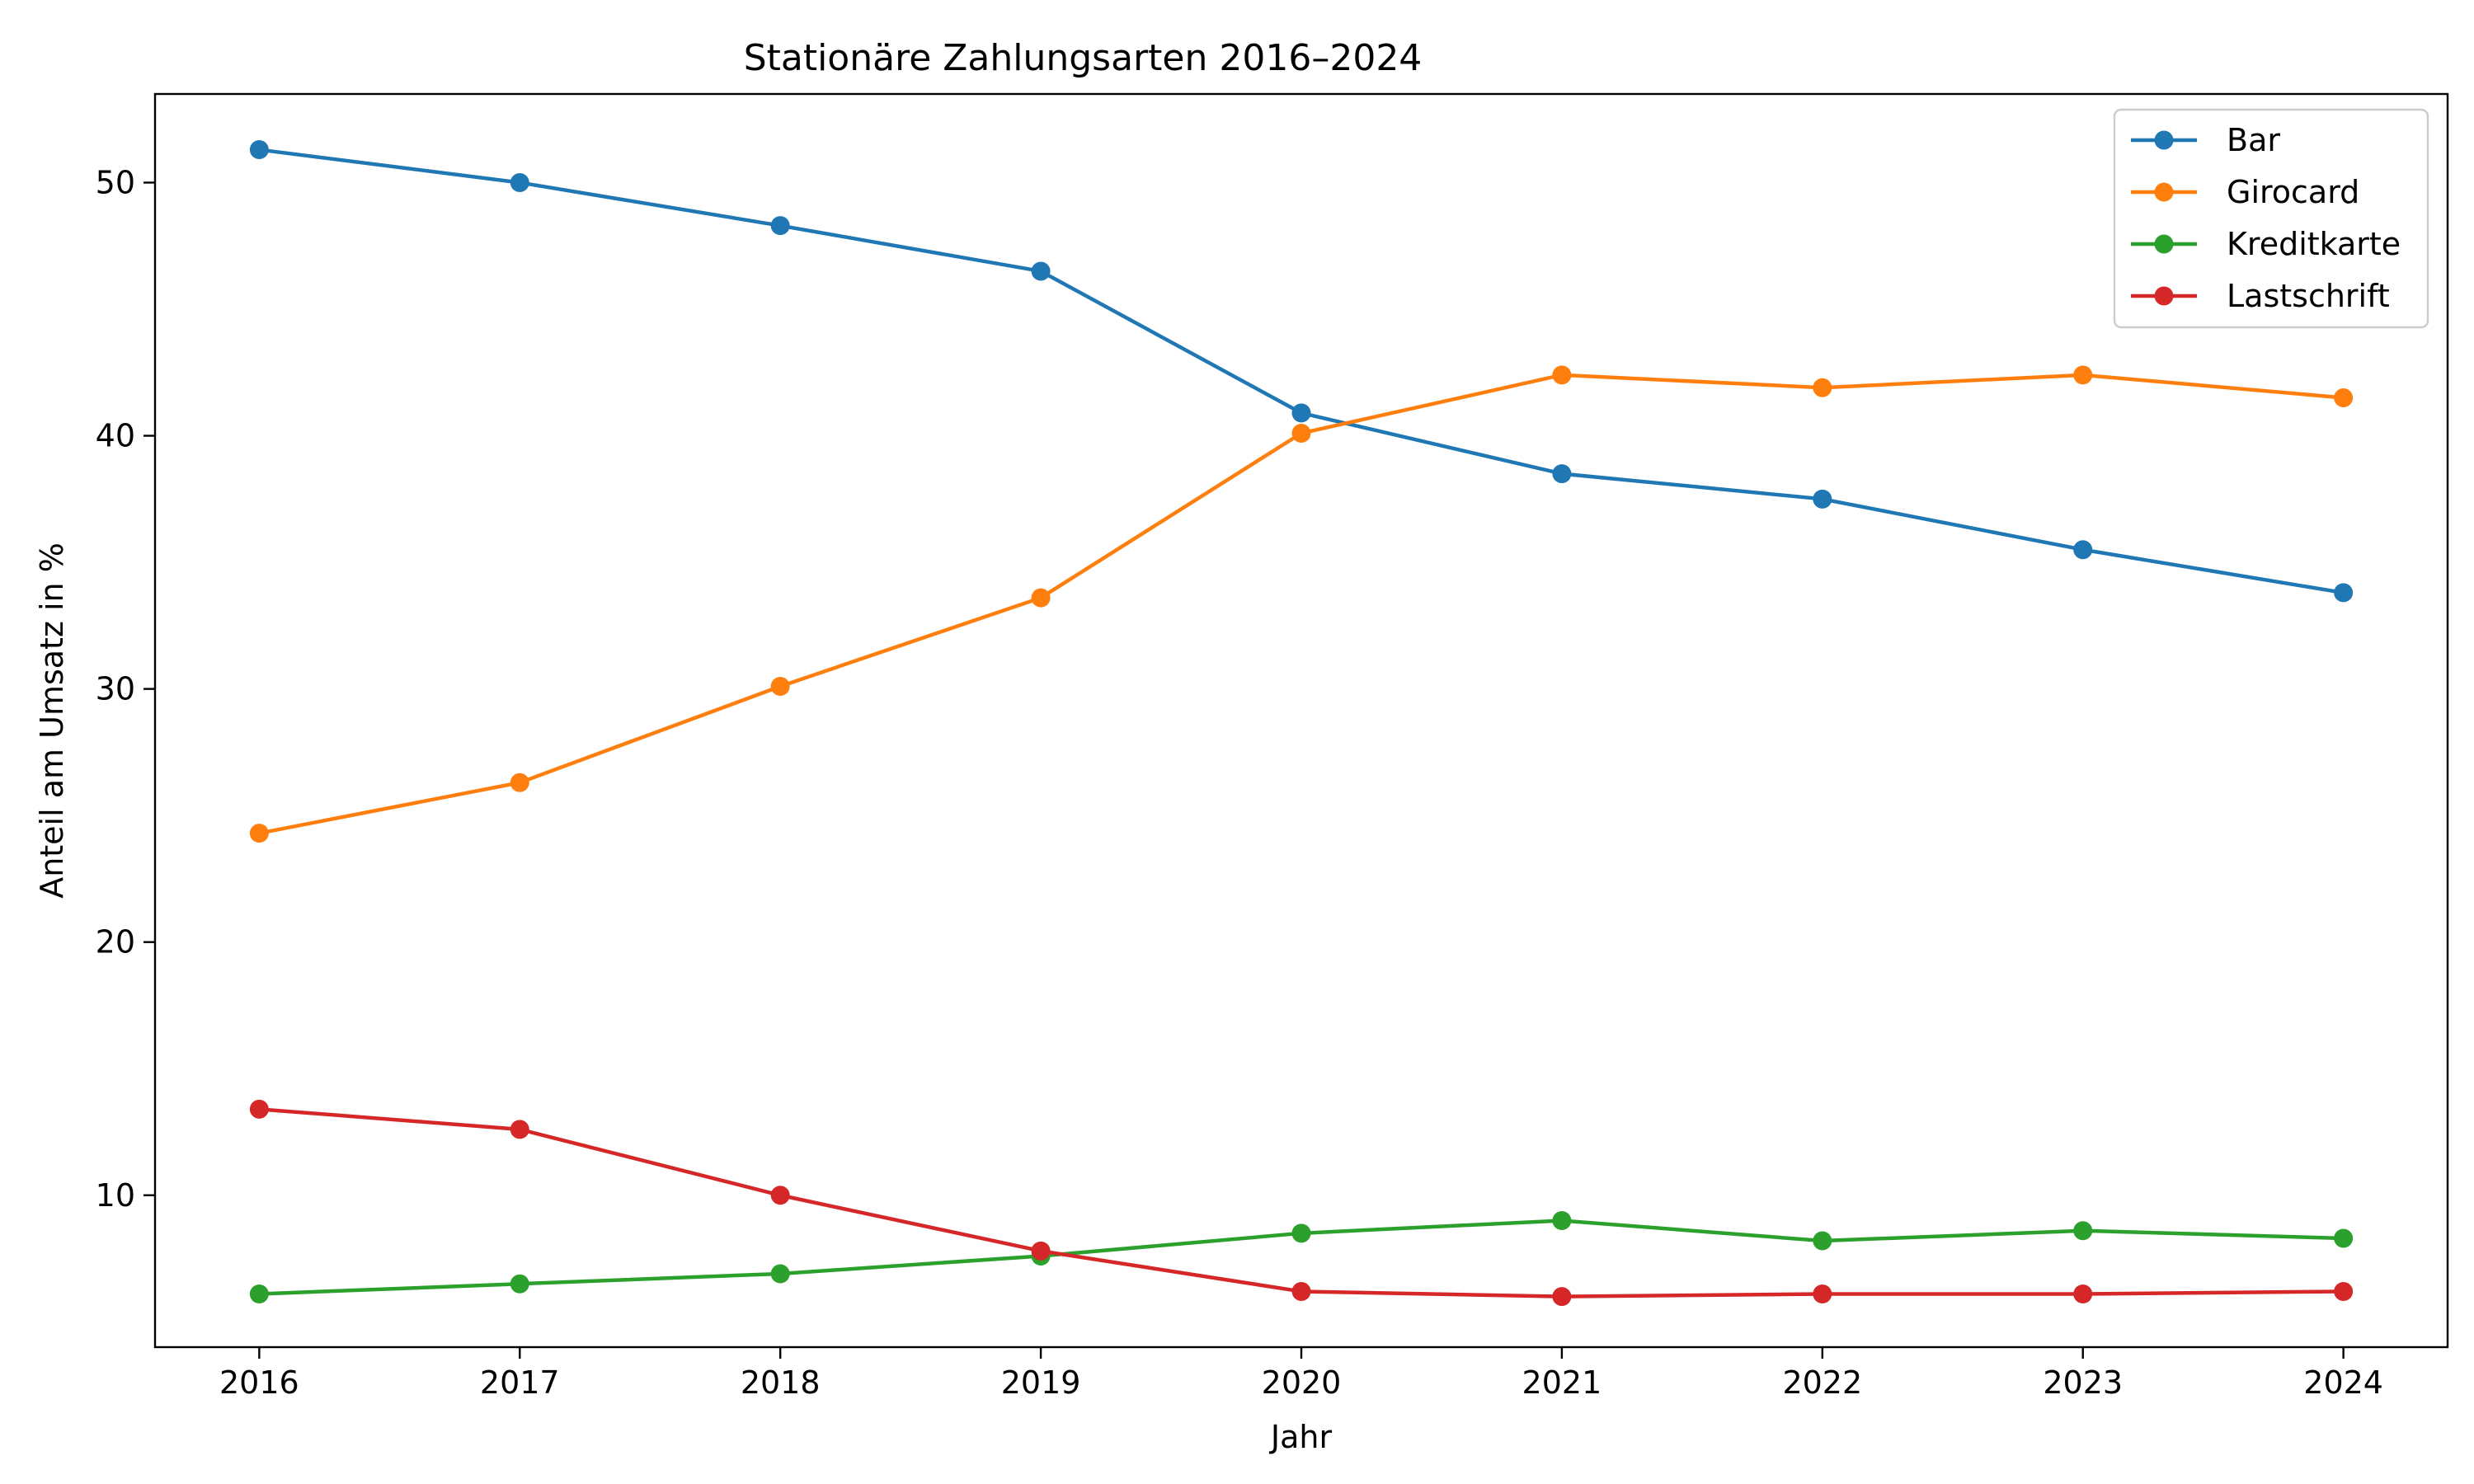 This screenshot has height=1484, width=2474. Describe the element at coordinates (520, 1382) in the screenshot. I see `x-tick-label: 2017` at that location.